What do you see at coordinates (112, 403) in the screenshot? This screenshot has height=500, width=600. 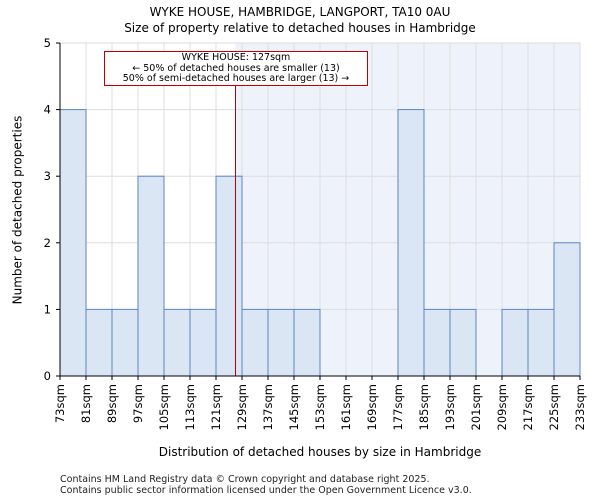 I see `x-tick-label-89sqm: 89sqm` at bounding box center [112, 403].